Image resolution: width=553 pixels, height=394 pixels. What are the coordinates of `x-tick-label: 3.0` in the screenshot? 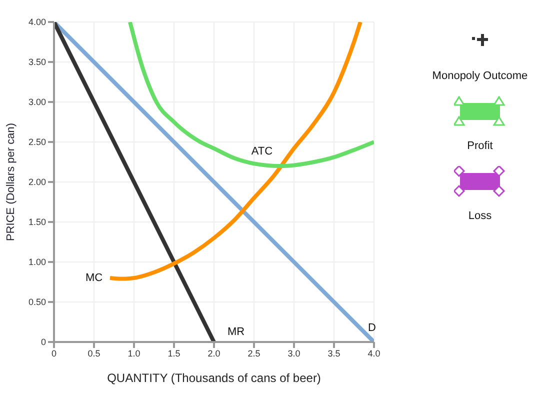 It's located at (294, 353).